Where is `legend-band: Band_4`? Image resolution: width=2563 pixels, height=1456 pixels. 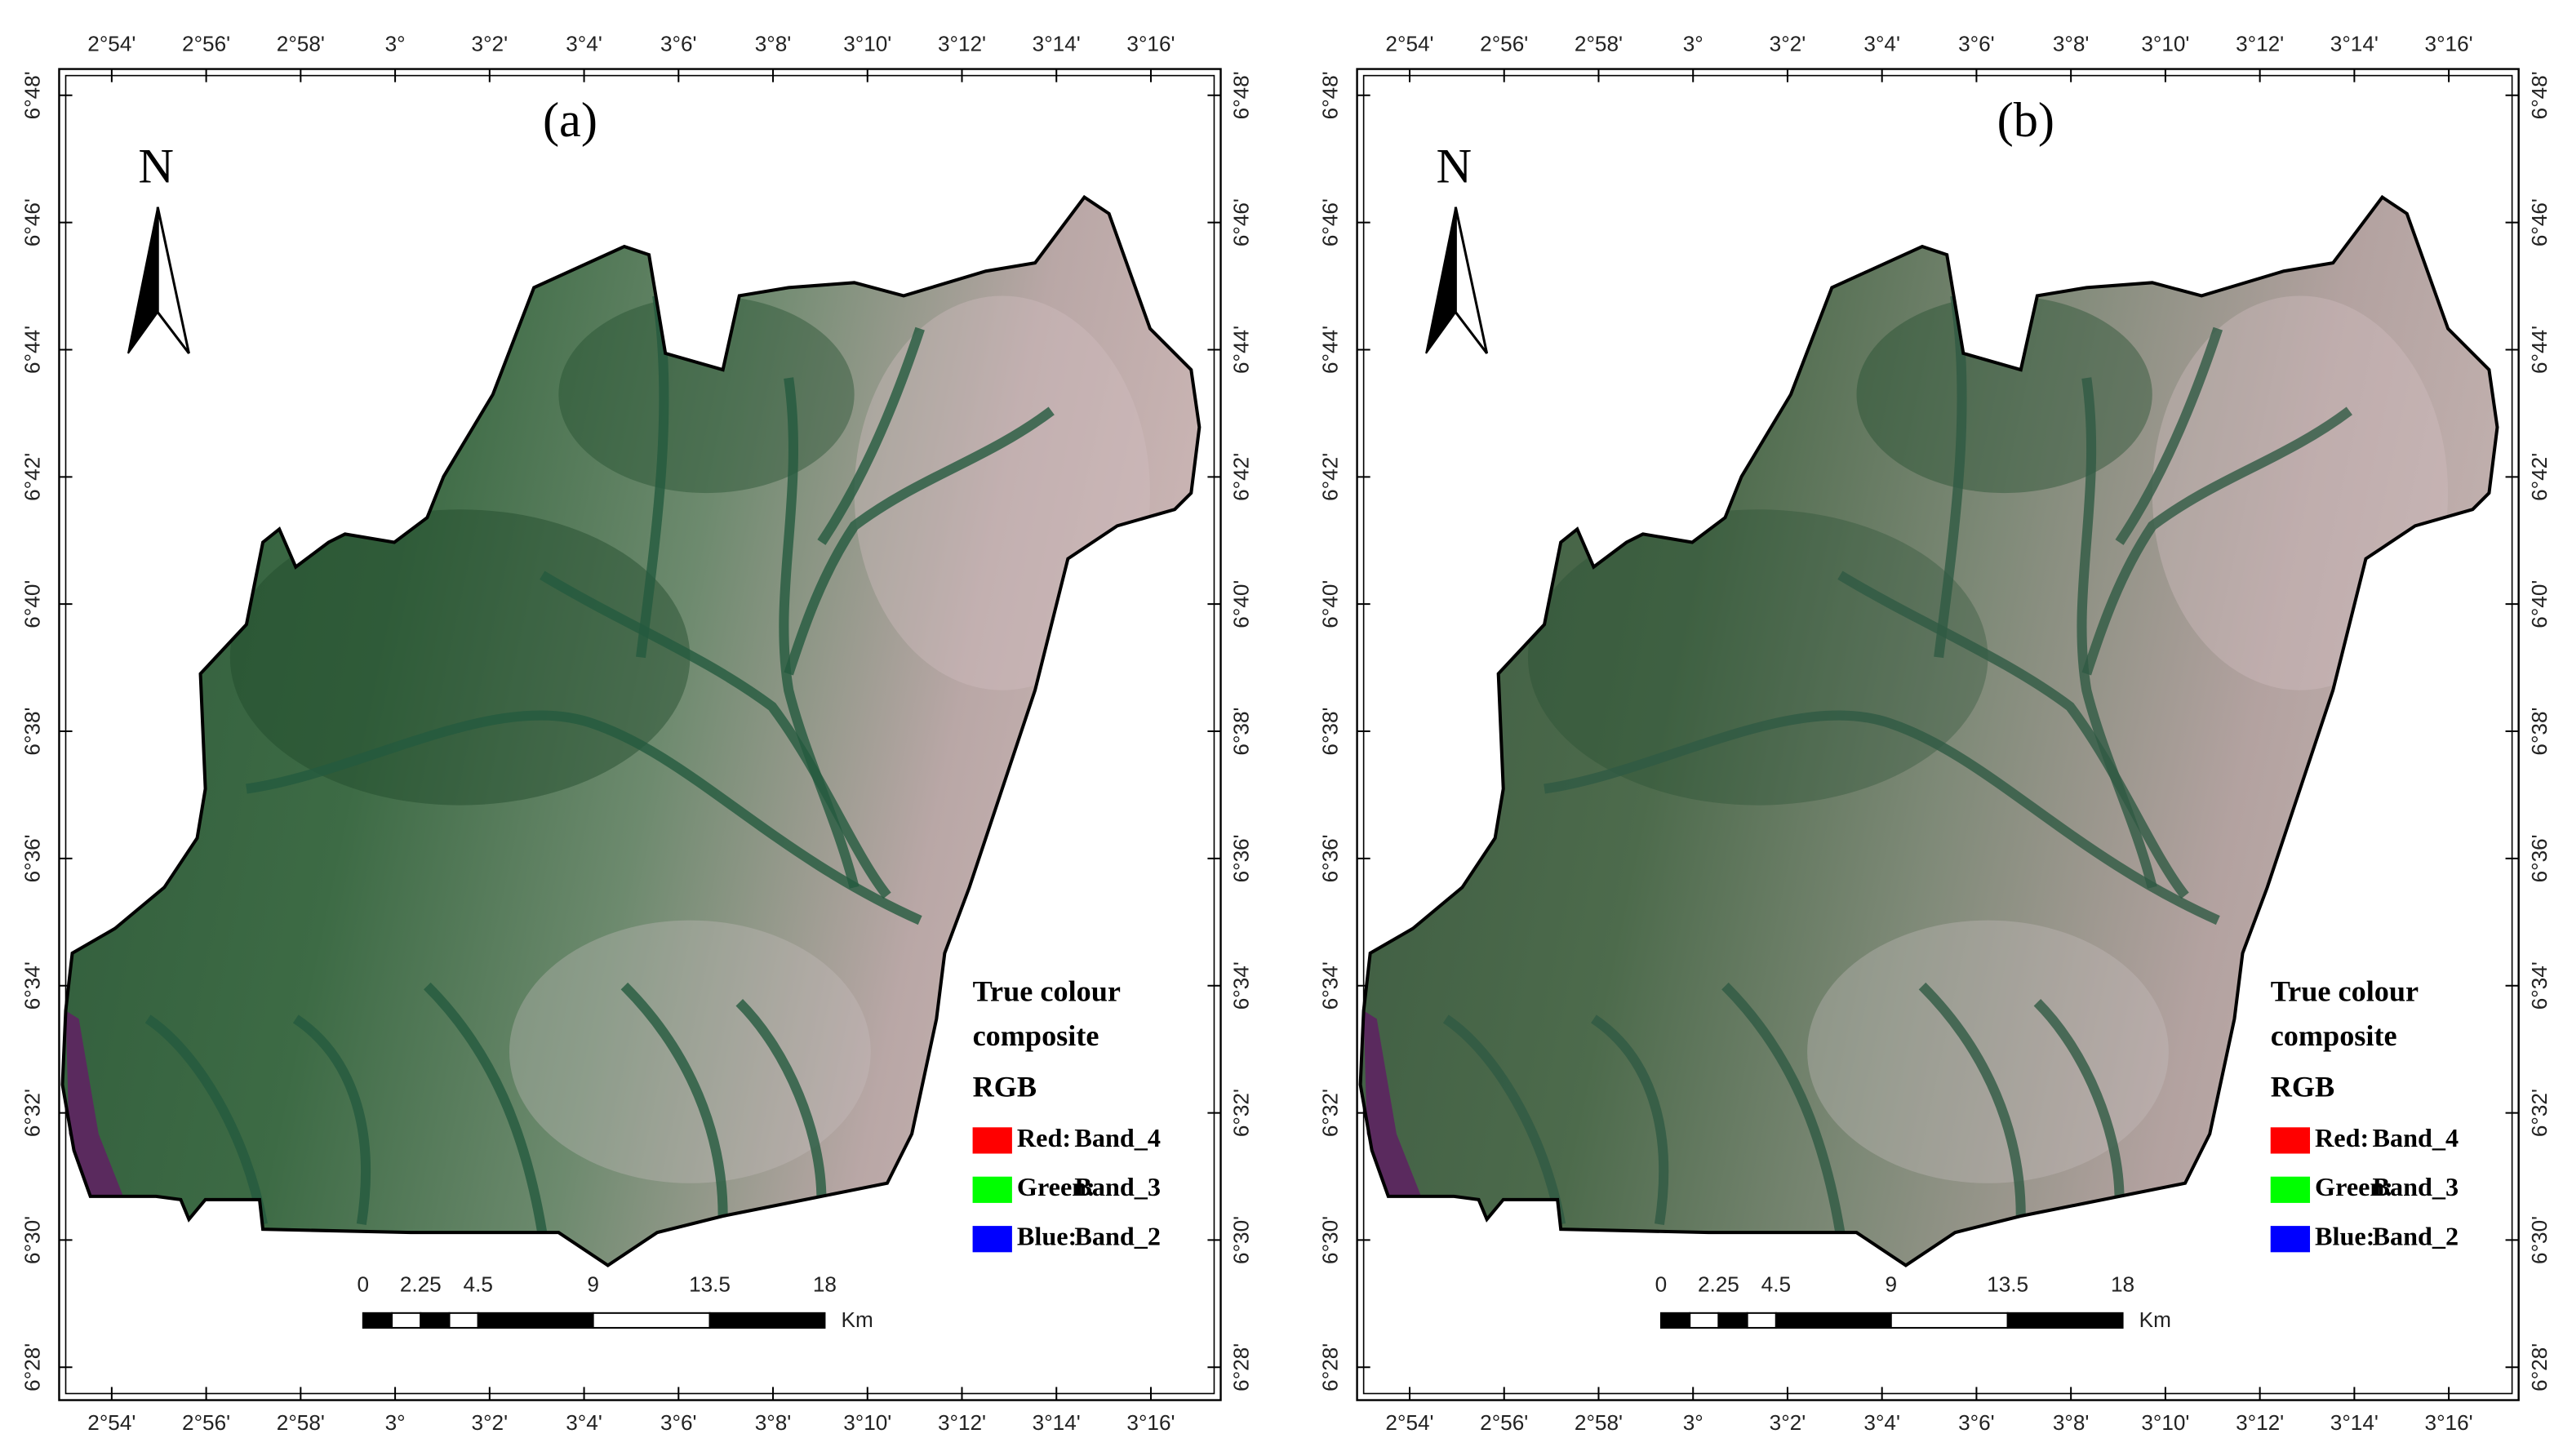
legend-band: Band_4 is located at coordinates (1117, 1137).